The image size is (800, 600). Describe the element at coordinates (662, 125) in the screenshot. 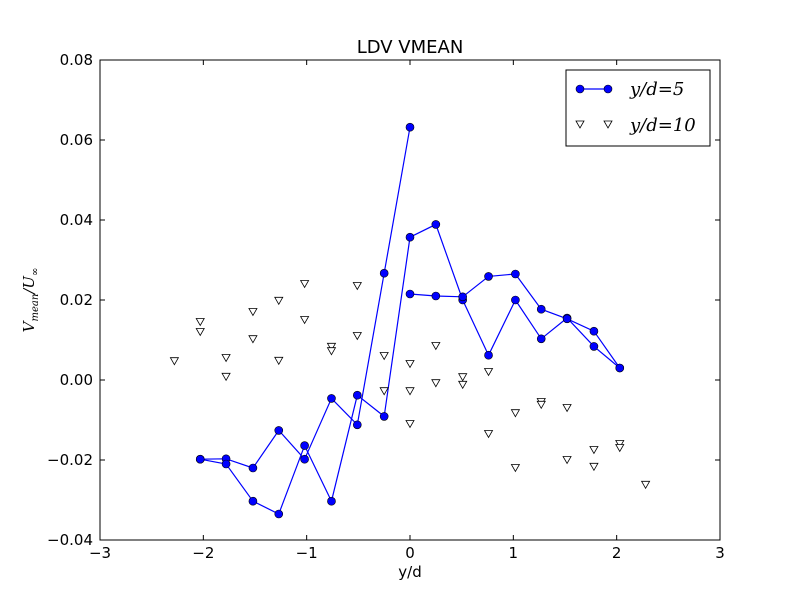

I see `legend-label-y10: y/d=10` at that location.